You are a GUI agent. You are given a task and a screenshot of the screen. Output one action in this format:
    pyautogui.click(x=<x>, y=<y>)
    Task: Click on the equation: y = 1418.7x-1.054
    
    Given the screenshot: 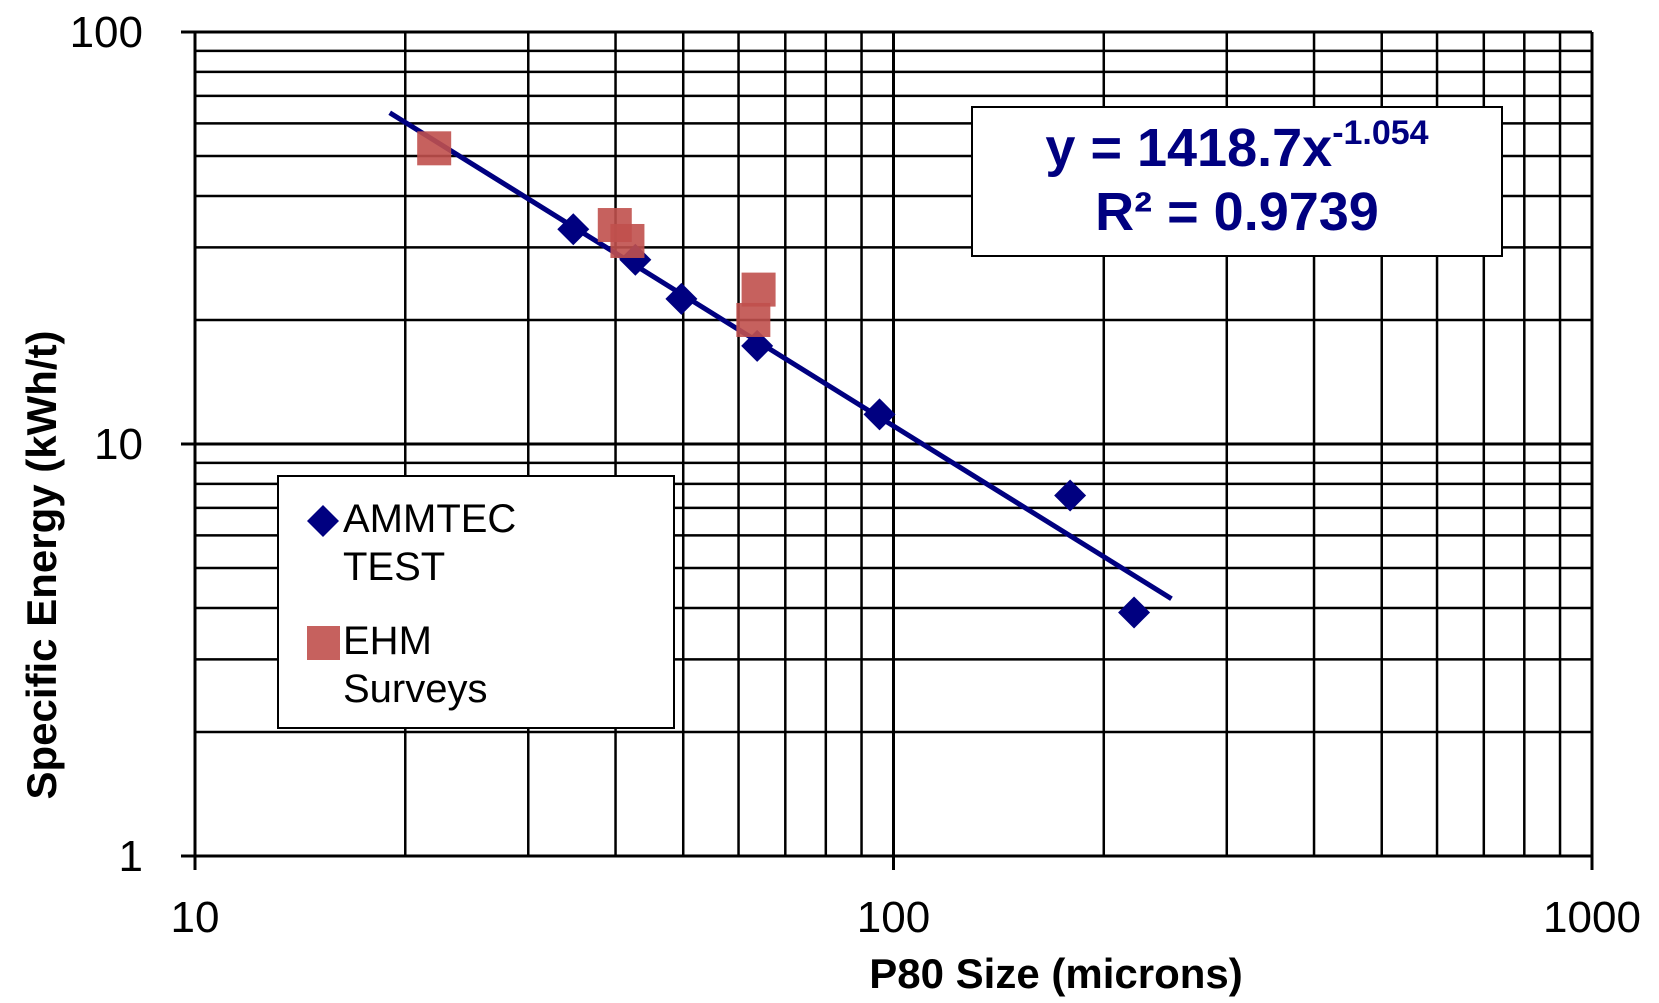 What is the action you would take?
    pyautogui.click(x=1237, y=148)
    